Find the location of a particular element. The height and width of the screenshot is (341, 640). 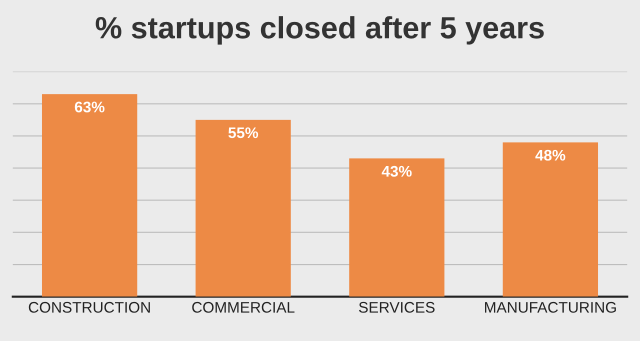

data-label: 43% is located at coordinates (397, 171).